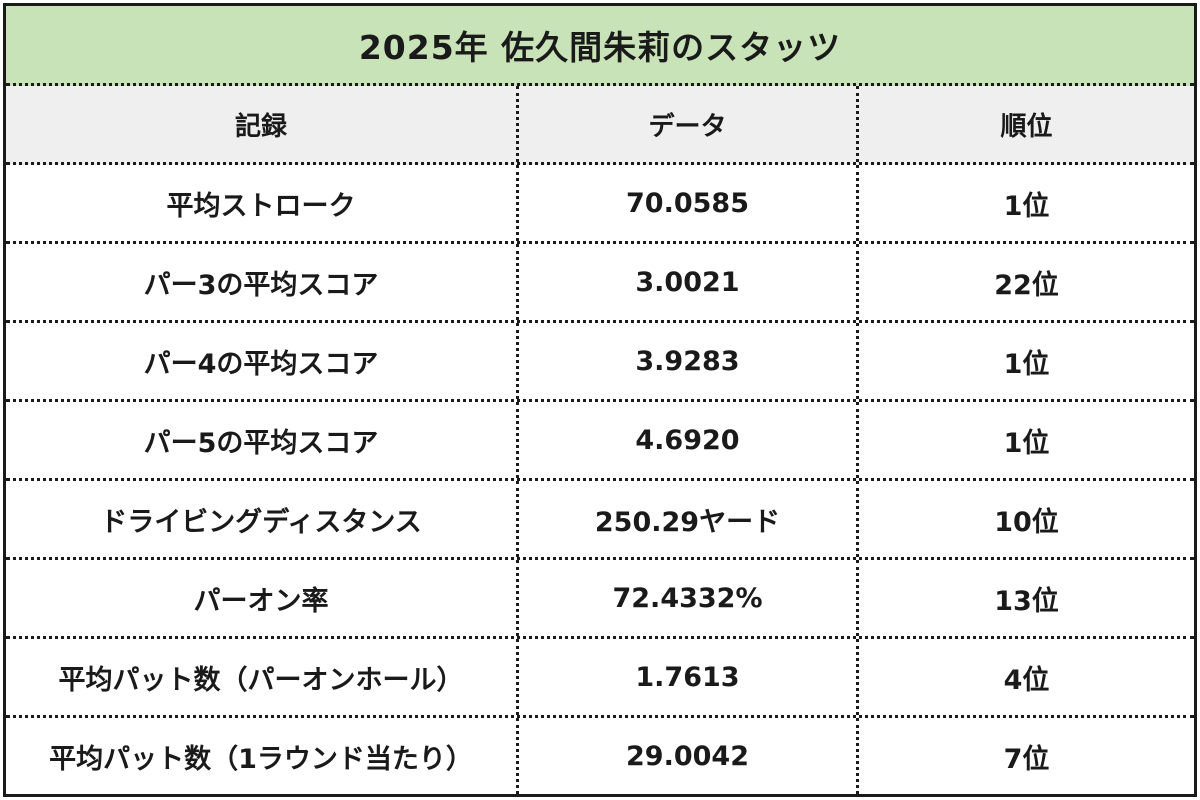 This screenshot has height=800, width=1200. I want to click on data-cell: 72.4332%, so click(686, 598).